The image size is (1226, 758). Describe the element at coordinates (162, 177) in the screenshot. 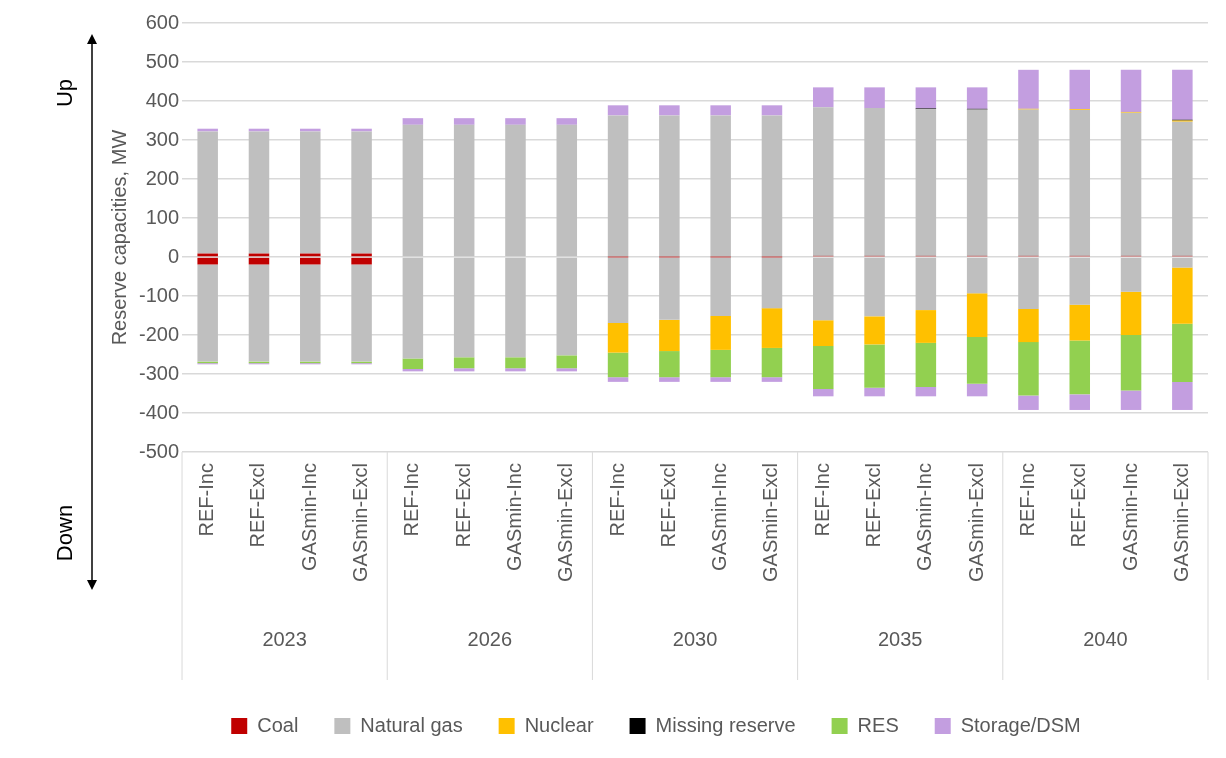

I see `y-tick-label: 200` at that location.